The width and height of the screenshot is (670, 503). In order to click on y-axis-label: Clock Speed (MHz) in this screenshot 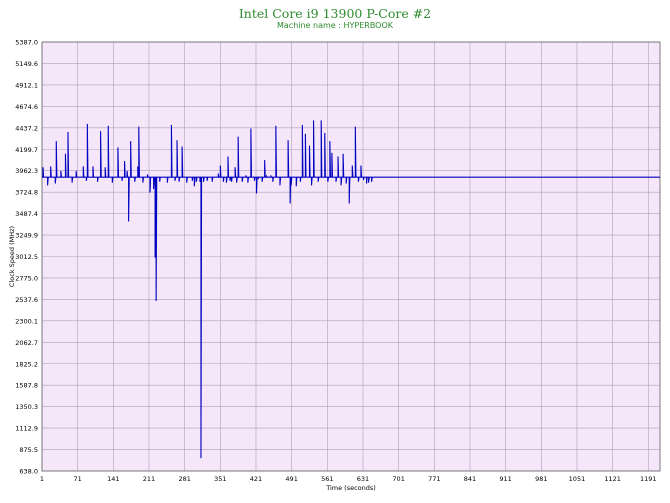, I will do `click(12, 256)`.